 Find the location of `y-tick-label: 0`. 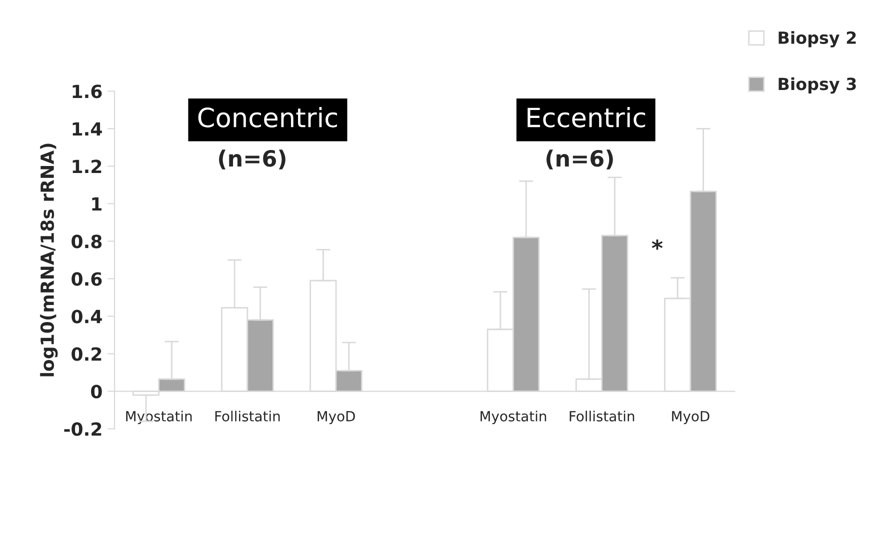

y-tick-label: 0 is located at coordinates (96, 391).